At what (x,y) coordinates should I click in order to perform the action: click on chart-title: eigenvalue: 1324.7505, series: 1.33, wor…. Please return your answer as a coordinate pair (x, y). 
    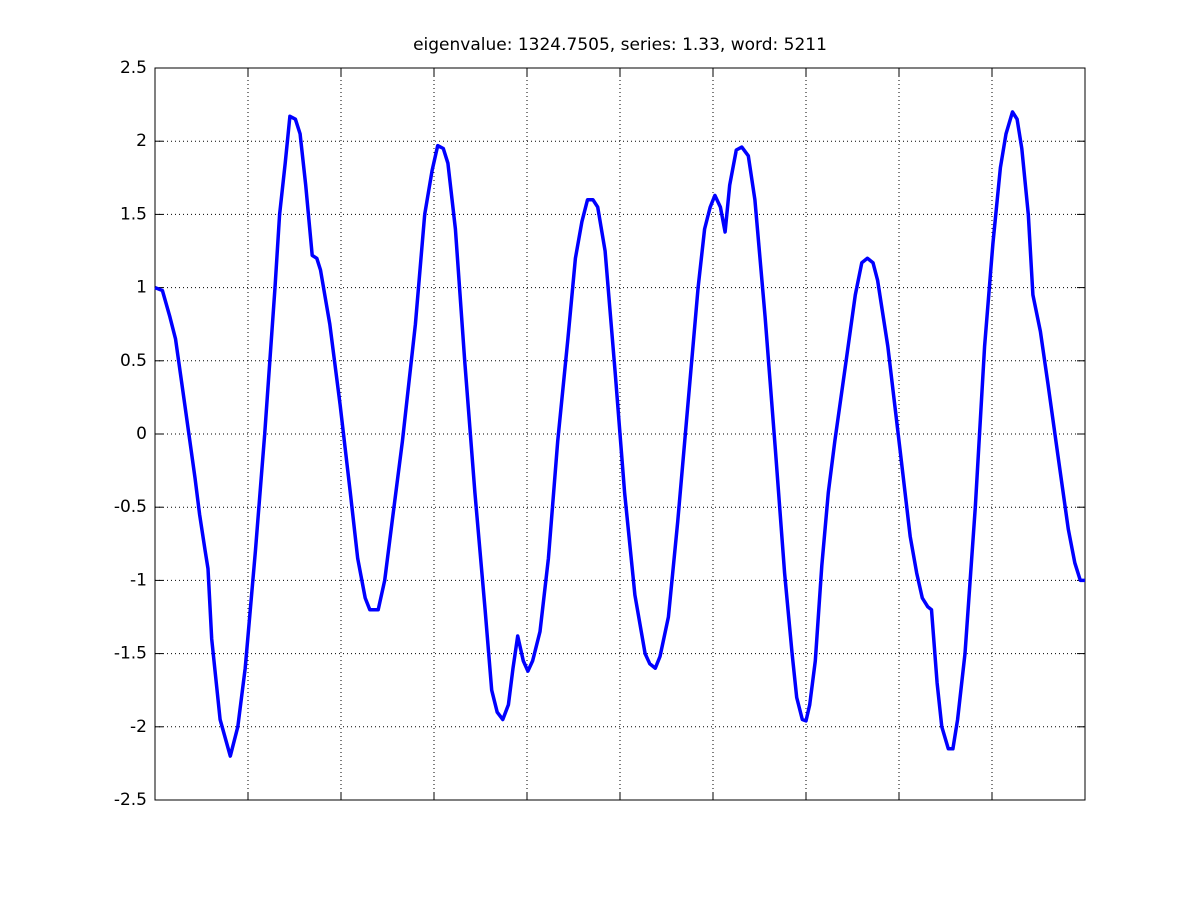
    Looking at the image, I should click on (620, 45).